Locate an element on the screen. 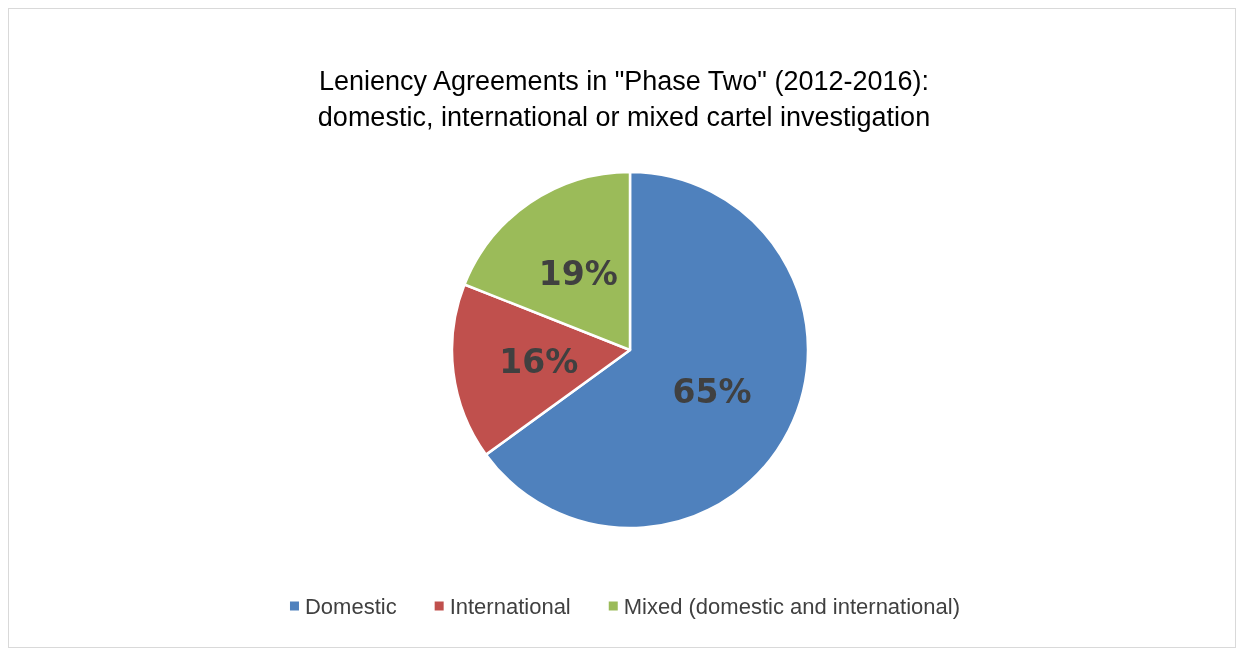 The height and width of the screenshot is (660, 1248). legend-label: Mixed (domestic and international) is located at coordinates (792, 606).